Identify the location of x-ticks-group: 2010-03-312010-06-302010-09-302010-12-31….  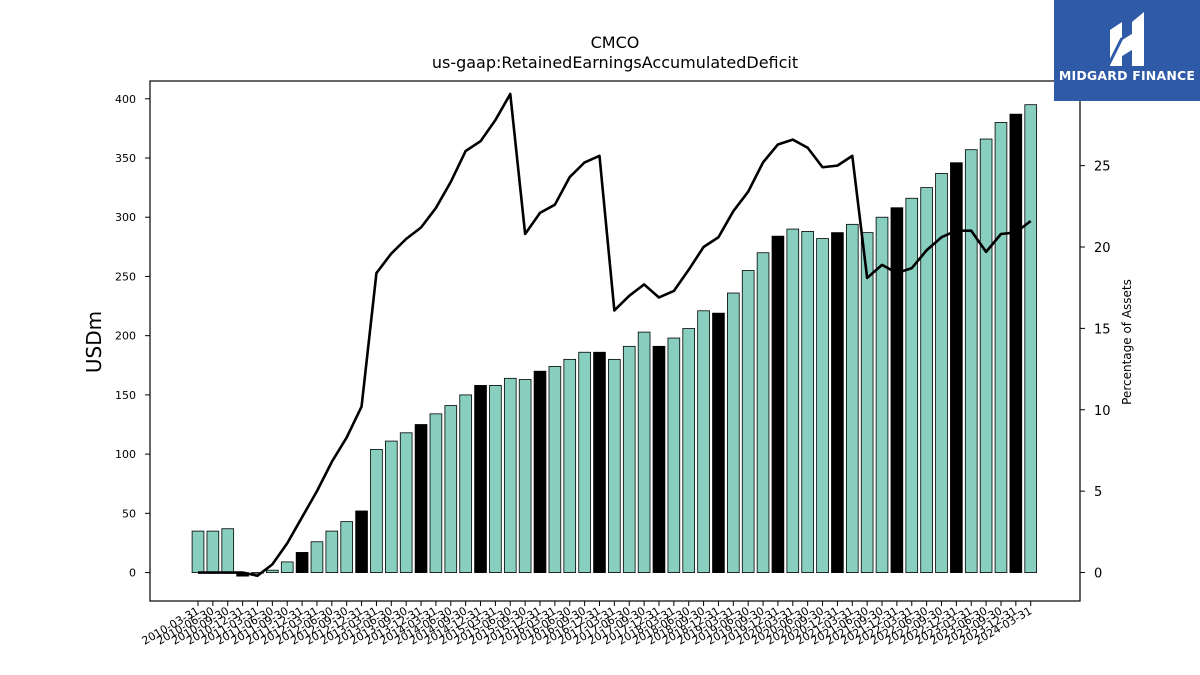
(587, 624).